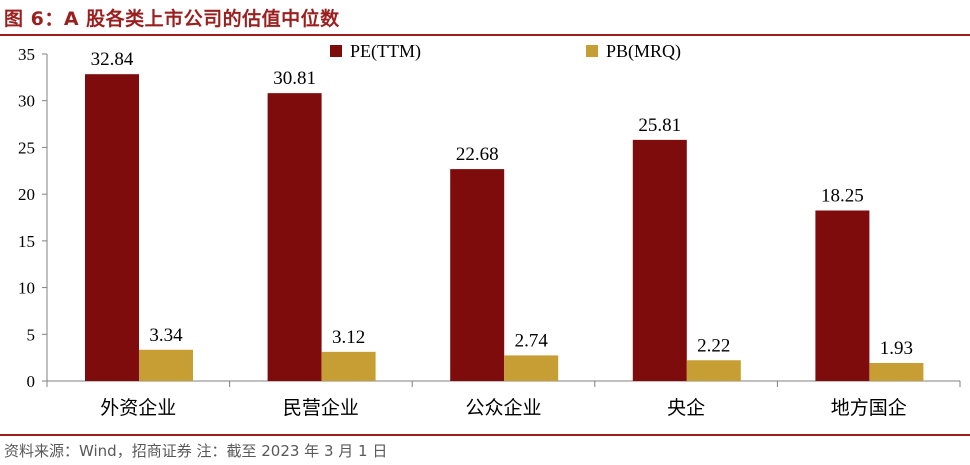 Image resolution: width=970 pixels, height=465 pixels. What do you see at coordinates (294, 78) in the screenshot?
I see `data-label: 30.81` at bounding box center [294, 78].